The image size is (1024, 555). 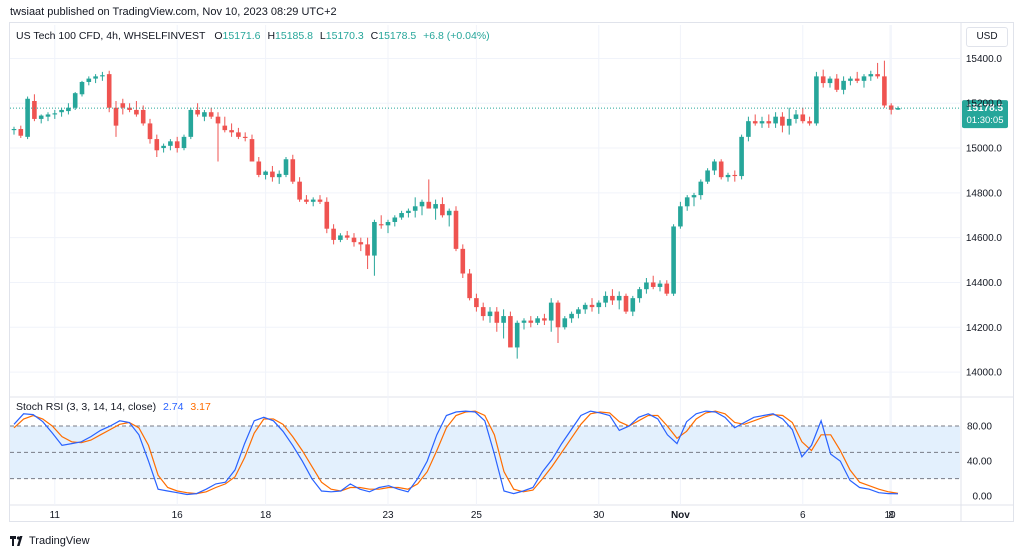 I want to click on change-value: +6.8 (+0.04%), so click(x=456, y=36).